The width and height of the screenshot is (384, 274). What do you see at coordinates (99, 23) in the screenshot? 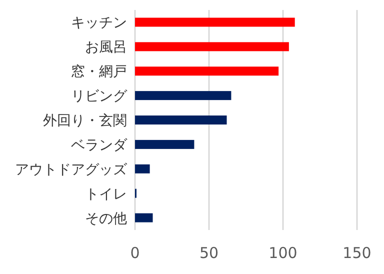
I see `y-tick-label: キッチン` at bounding box center [99, 23].